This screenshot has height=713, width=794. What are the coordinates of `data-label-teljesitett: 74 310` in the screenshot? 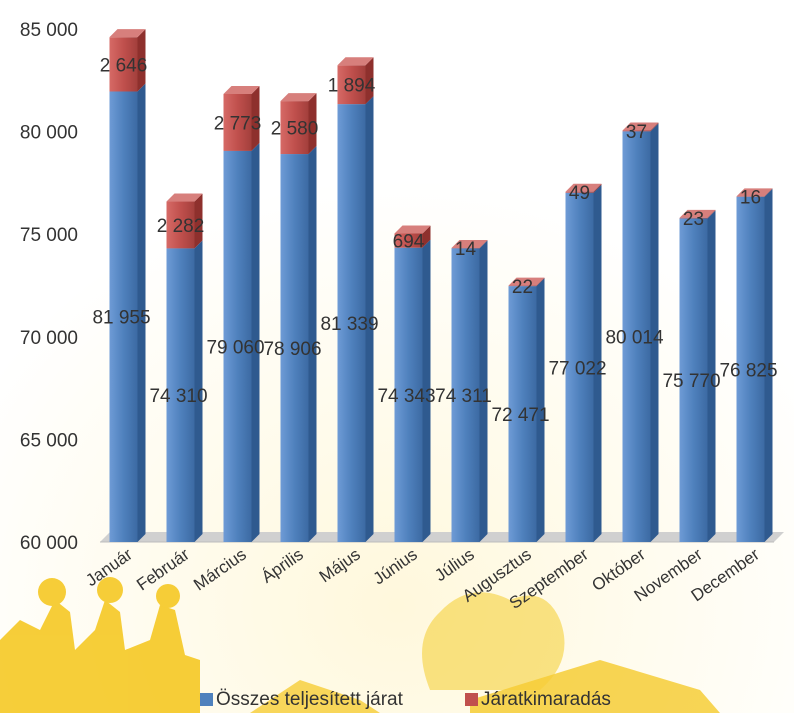 It's located at (178, 396).